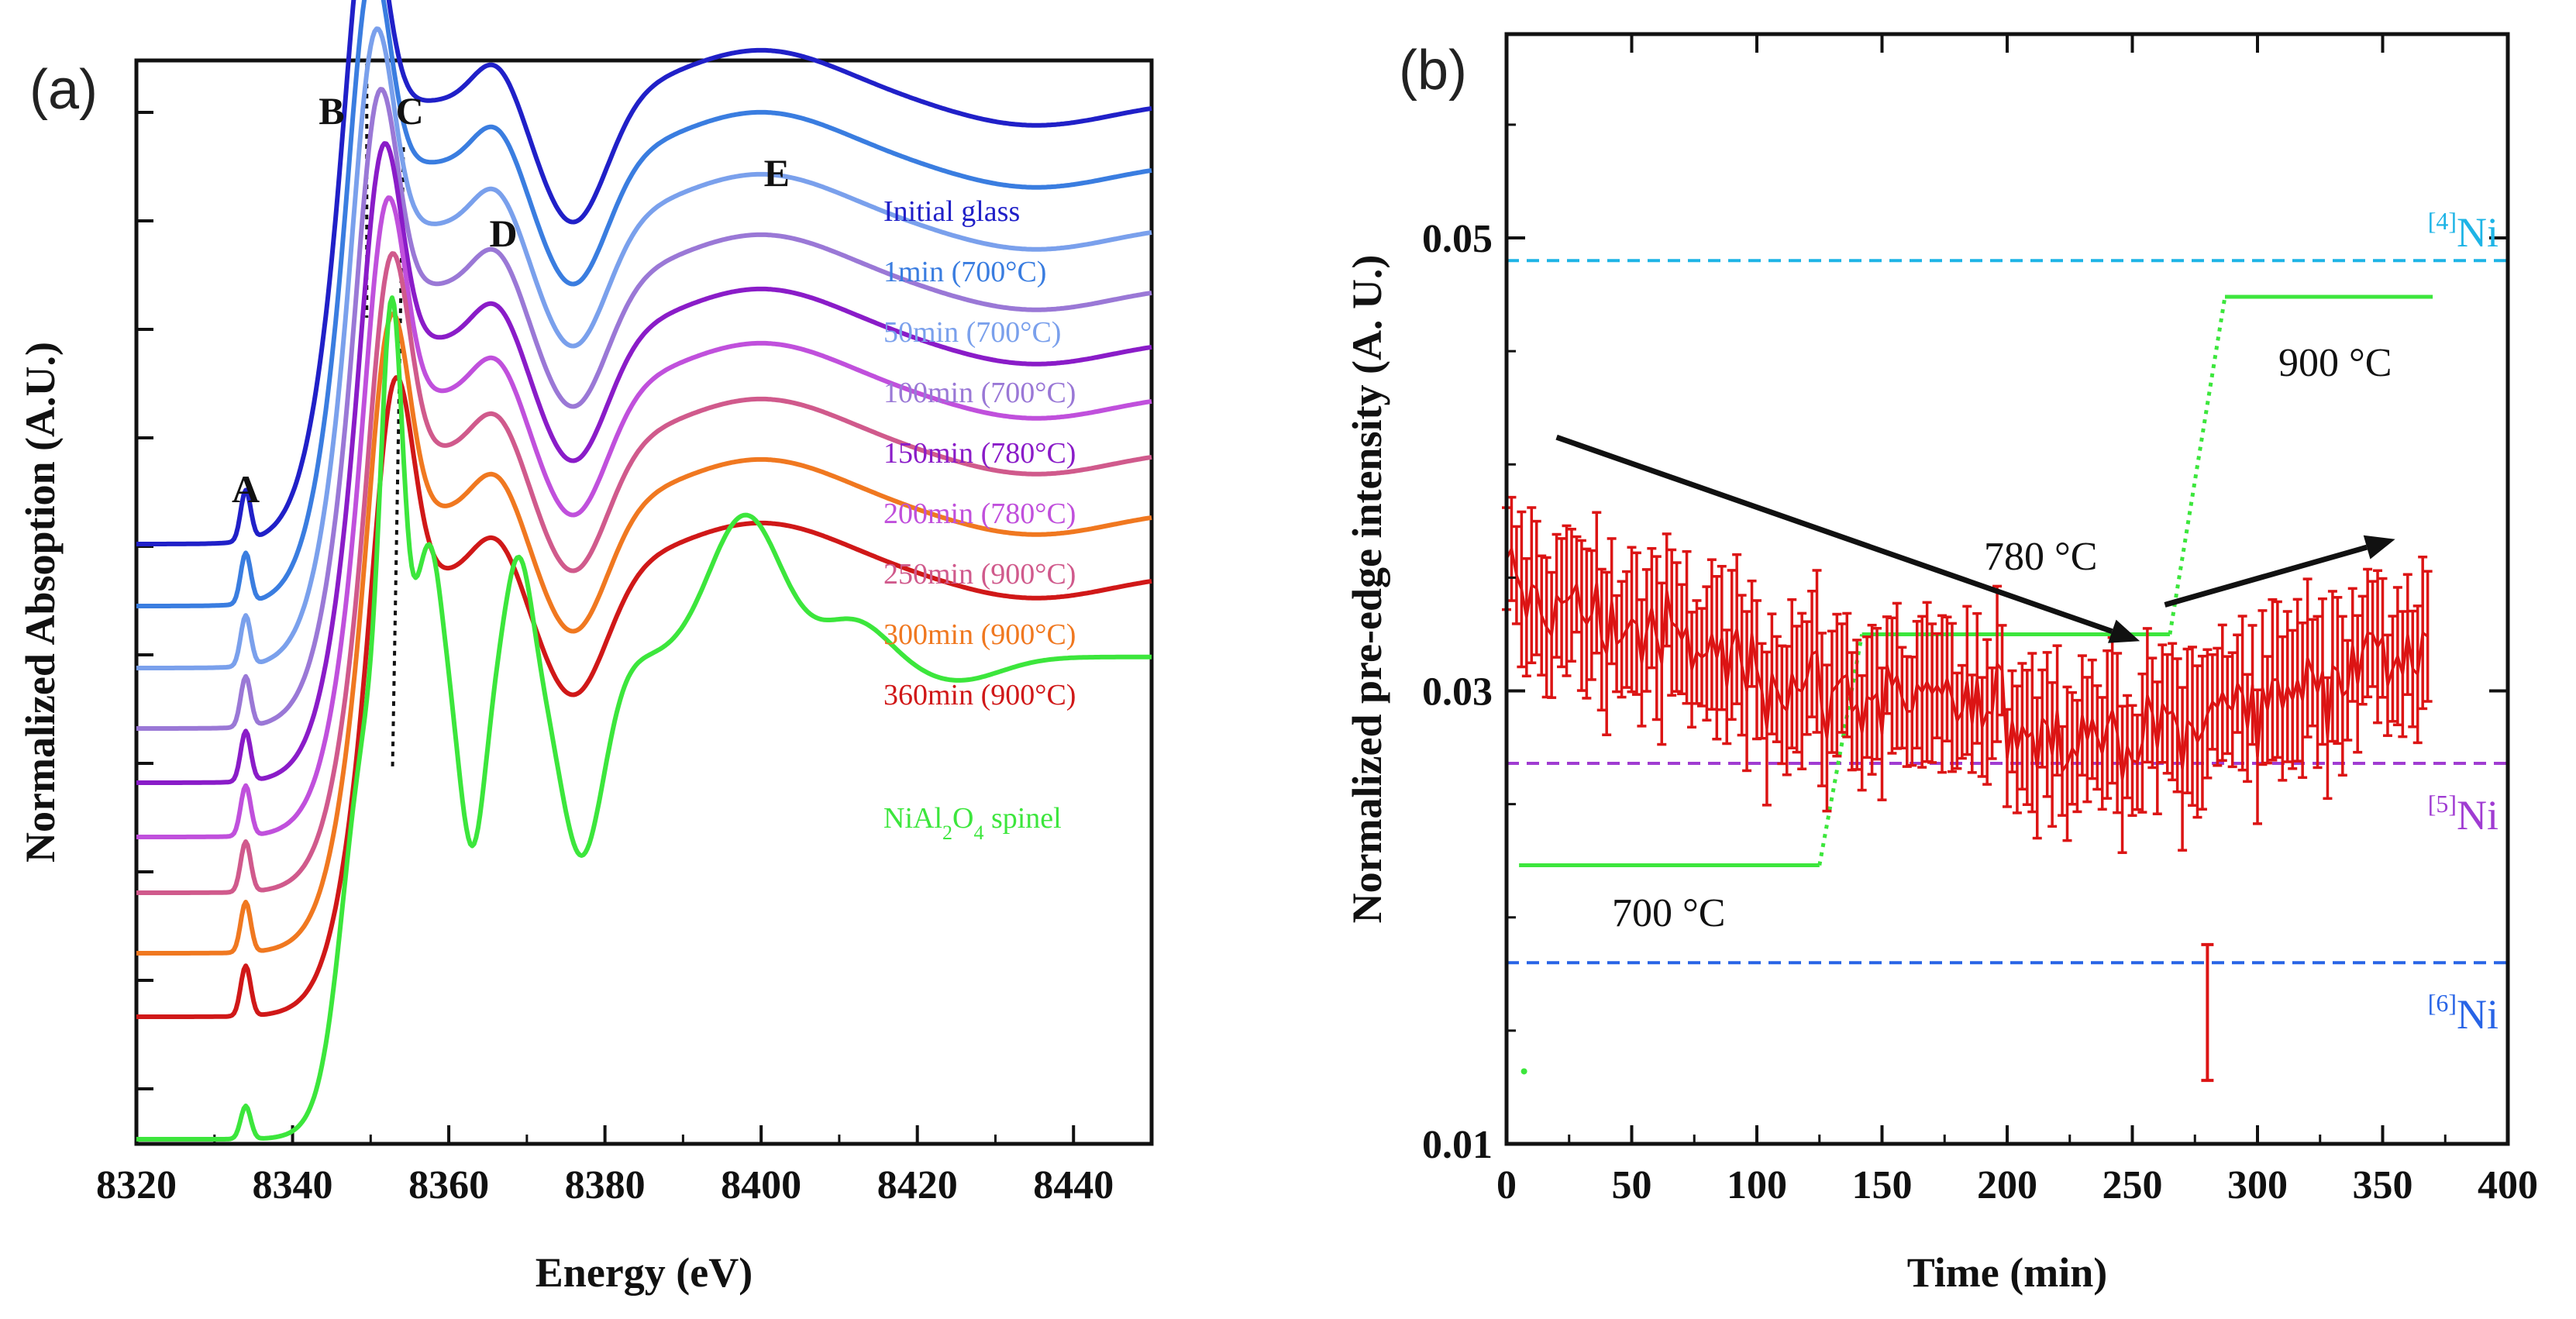 This screenshot has width=2576, height=1319. I want to click on panel-a-x-tick-label: 8340, so click(293, 1185).